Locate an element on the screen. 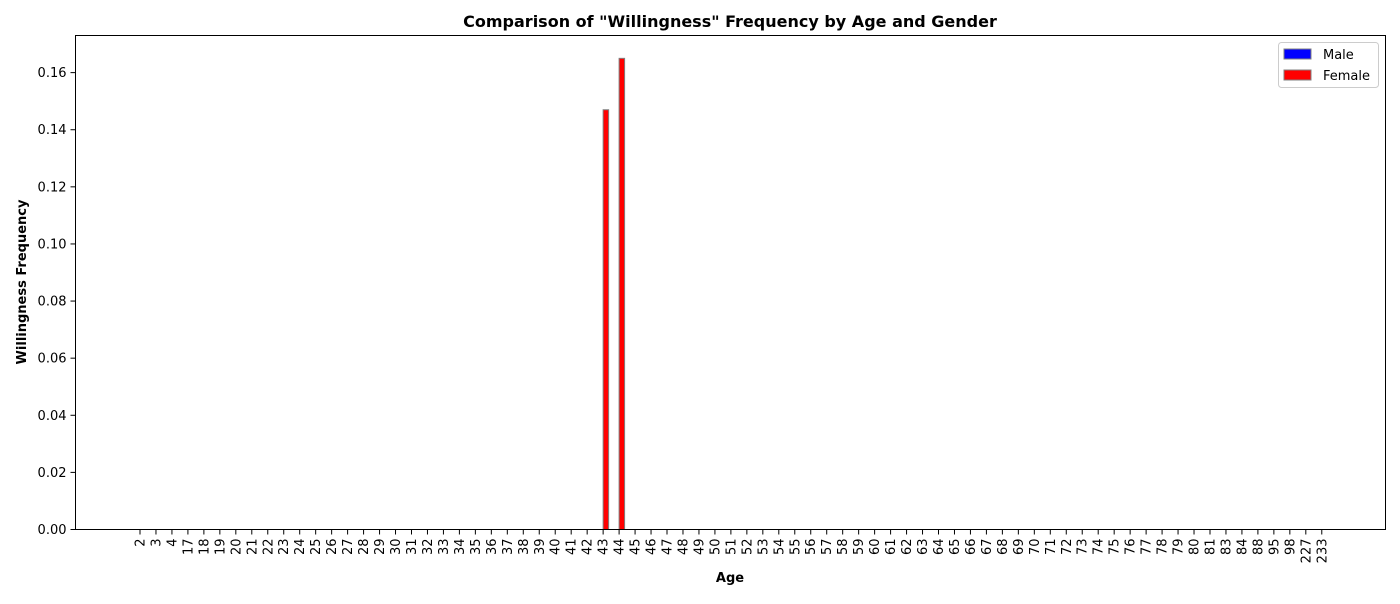  y-axis-title: Willingness Frequency is located at coordinates (22, 281).